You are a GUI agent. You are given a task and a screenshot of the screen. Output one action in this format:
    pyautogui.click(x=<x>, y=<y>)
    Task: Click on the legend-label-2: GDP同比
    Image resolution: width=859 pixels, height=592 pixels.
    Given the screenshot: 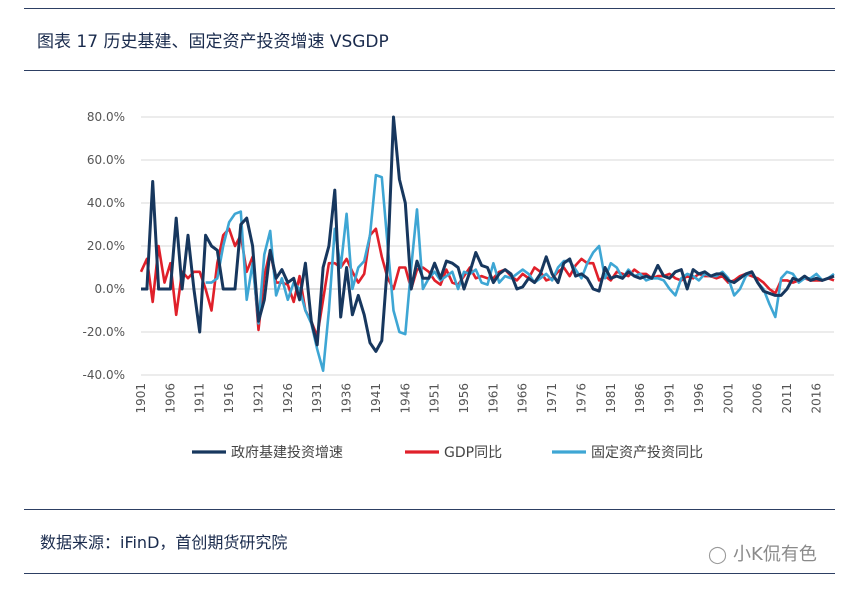 What is the action you would take?
    pyautogui.click(x=473, y=453)
    